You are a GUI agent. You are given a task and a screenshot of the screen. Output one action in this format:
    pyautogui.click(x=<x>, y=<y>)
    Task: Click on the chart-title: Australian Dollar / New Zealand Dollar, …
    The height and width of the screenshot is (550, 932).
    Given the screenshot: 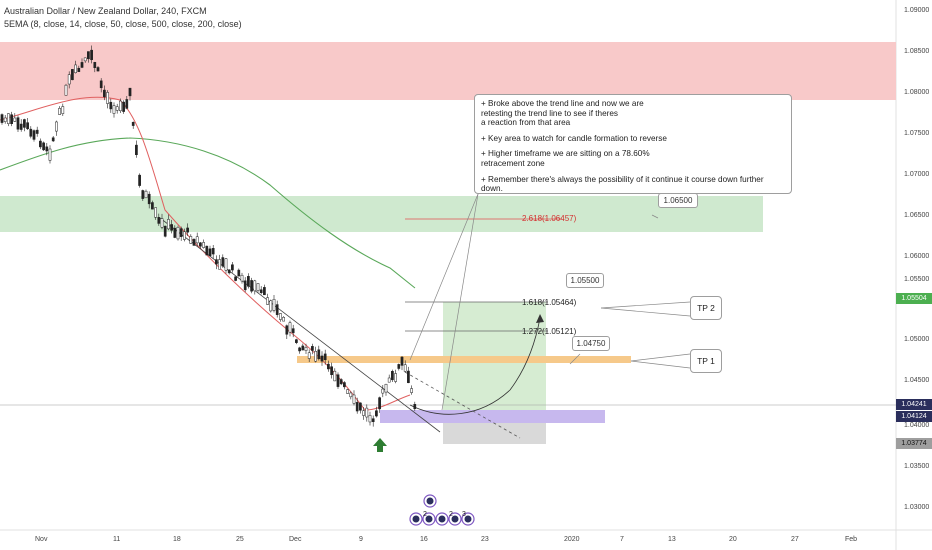 What is the action you would take?
    pyautogui.click(x=105, y=11)
    